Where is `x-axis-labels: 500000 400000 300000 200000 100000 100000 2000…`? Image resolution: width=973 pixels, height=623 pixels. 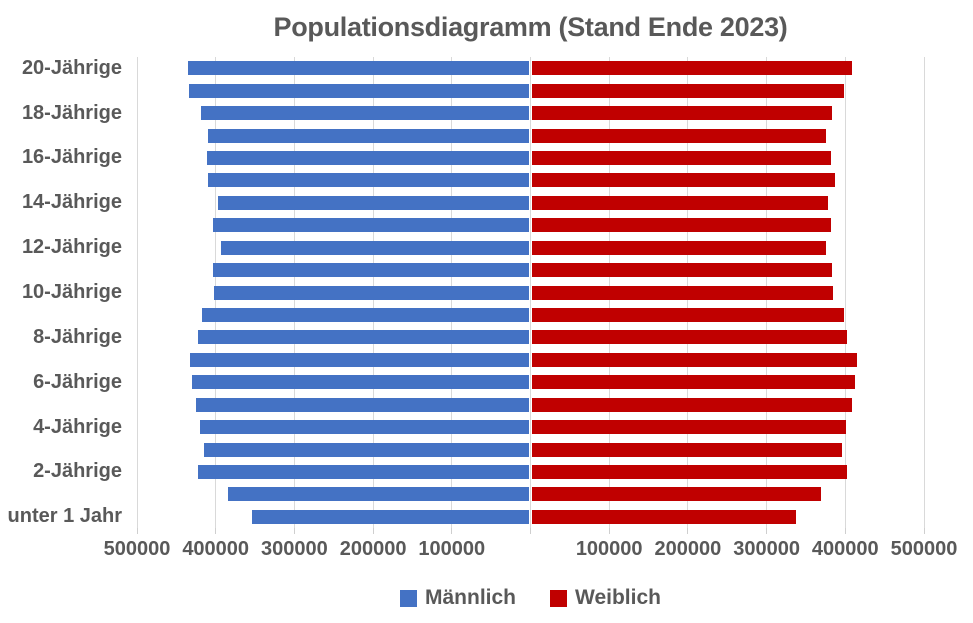
x-axis-labels: 500000 400000 300000 200000 100000 100000 2000… is located at coordinates (531, 551).